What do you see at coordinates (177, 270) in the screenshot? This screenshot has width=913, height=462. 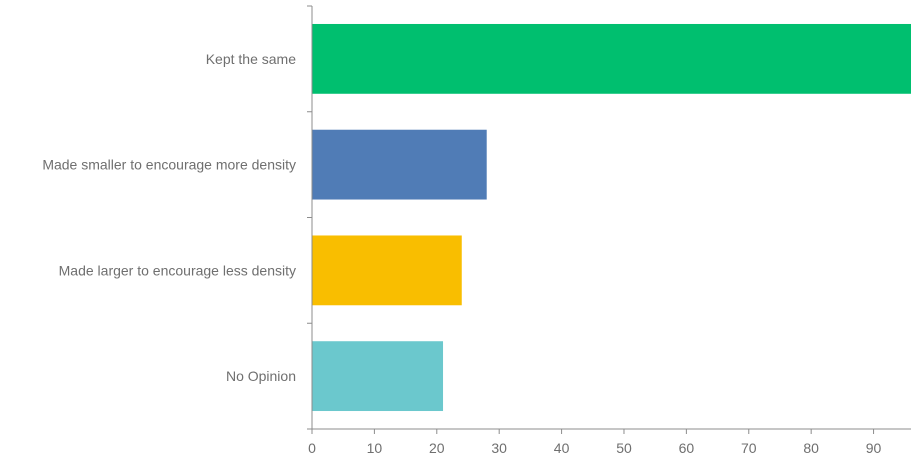 I see `category-label: Made larger to encourage less density` at bounding box center [177, 270].